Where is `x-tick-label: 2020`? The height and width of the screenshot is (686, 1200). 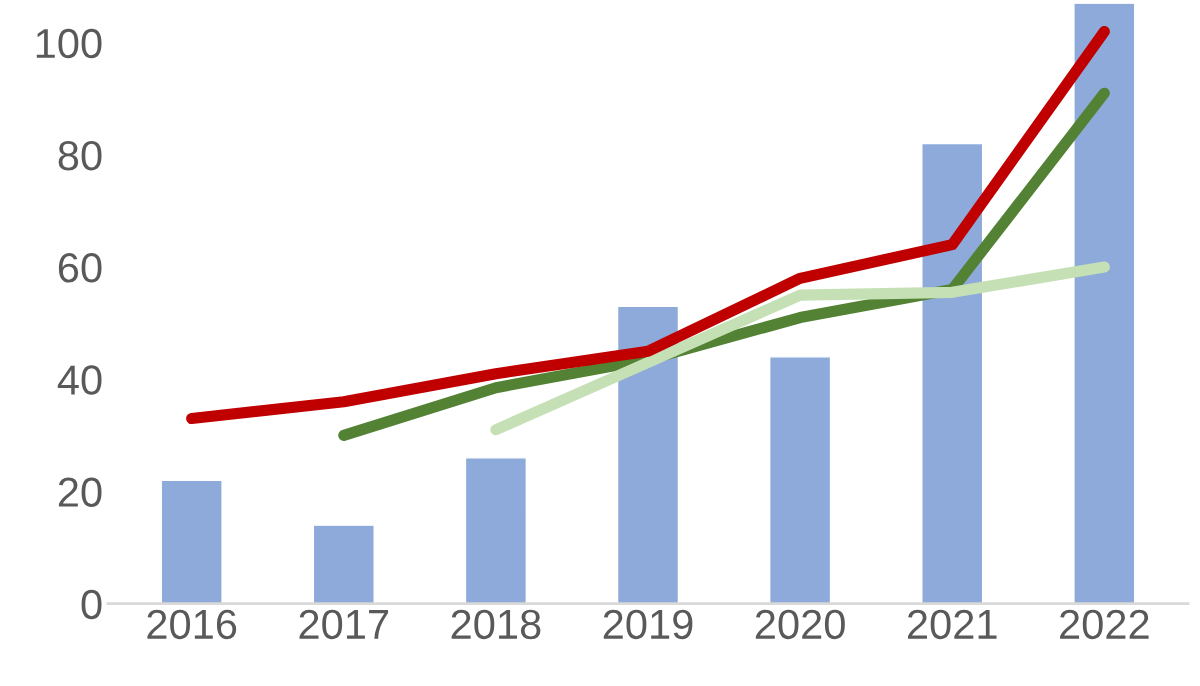 x-tick-label: 2020 is located at coordinates (800, 624).